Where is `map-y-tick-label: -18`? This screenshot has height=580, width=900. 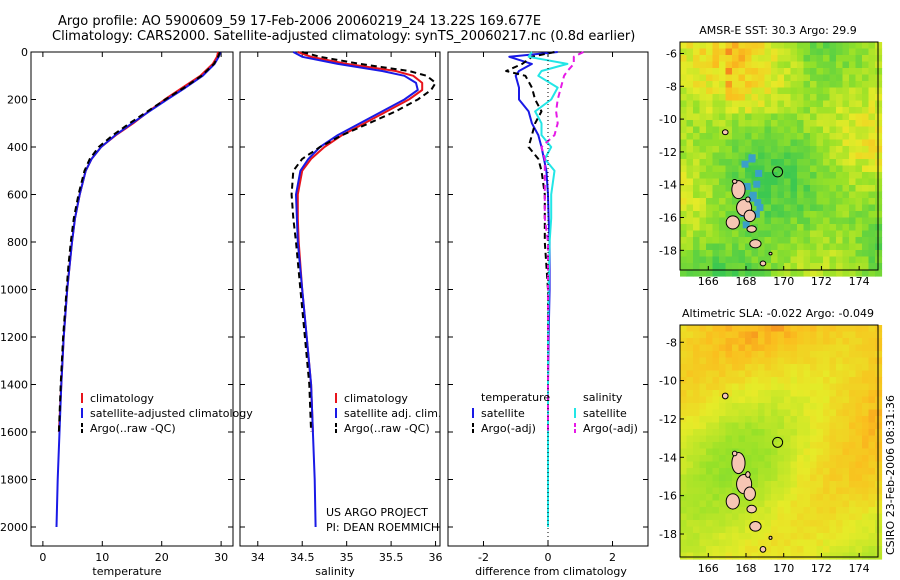
map-y-tick-label: -18 is located at coordinates (668, 534).